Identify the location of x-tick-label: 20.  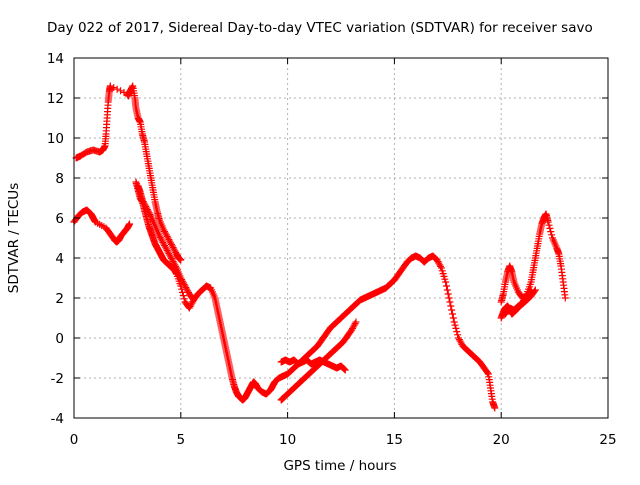
(501, 440).